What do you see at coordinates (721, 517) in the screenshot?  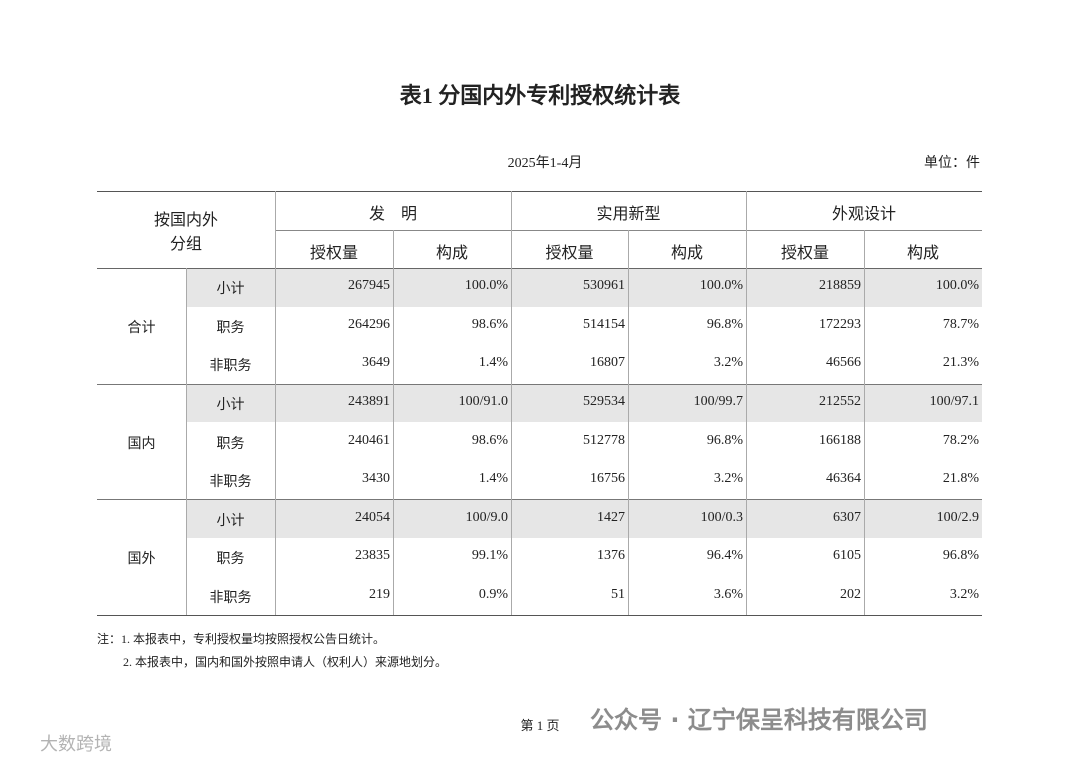 I see `cell: 100/0.3` at bounding box center [721, 517].